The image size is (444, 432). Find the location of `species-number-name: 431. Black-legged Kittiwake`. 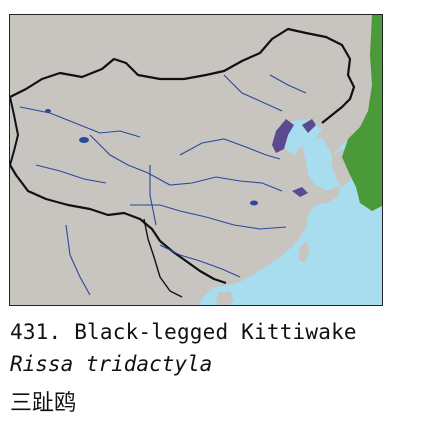

species-number-name: 431. Black-legged Kittiwake is located at coordinates (183, 332).